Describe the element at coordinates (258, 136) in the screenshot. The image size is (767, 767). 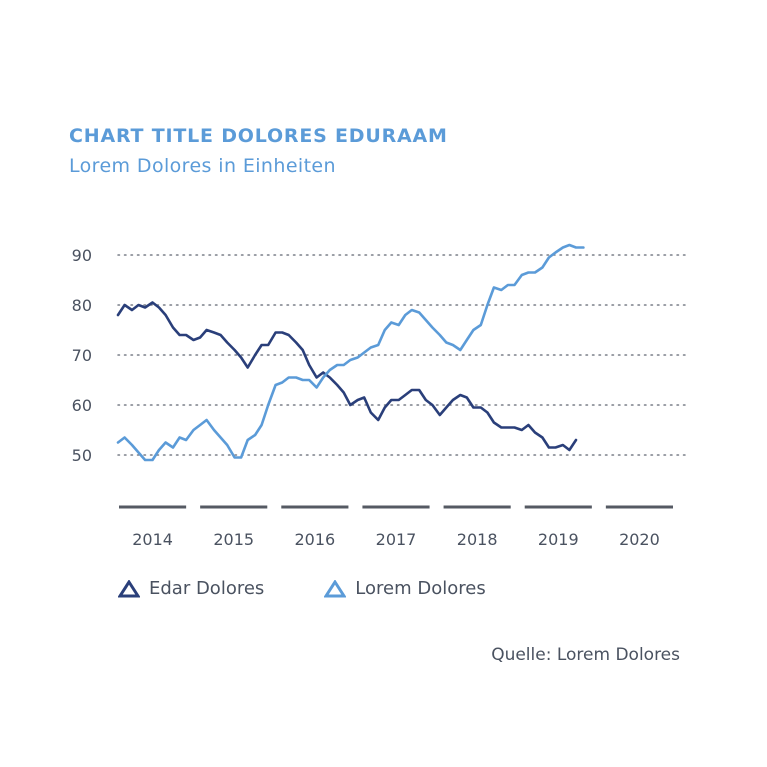
I see `chart-title: CHART TITLE DOLORES EDURAAM` at that location.